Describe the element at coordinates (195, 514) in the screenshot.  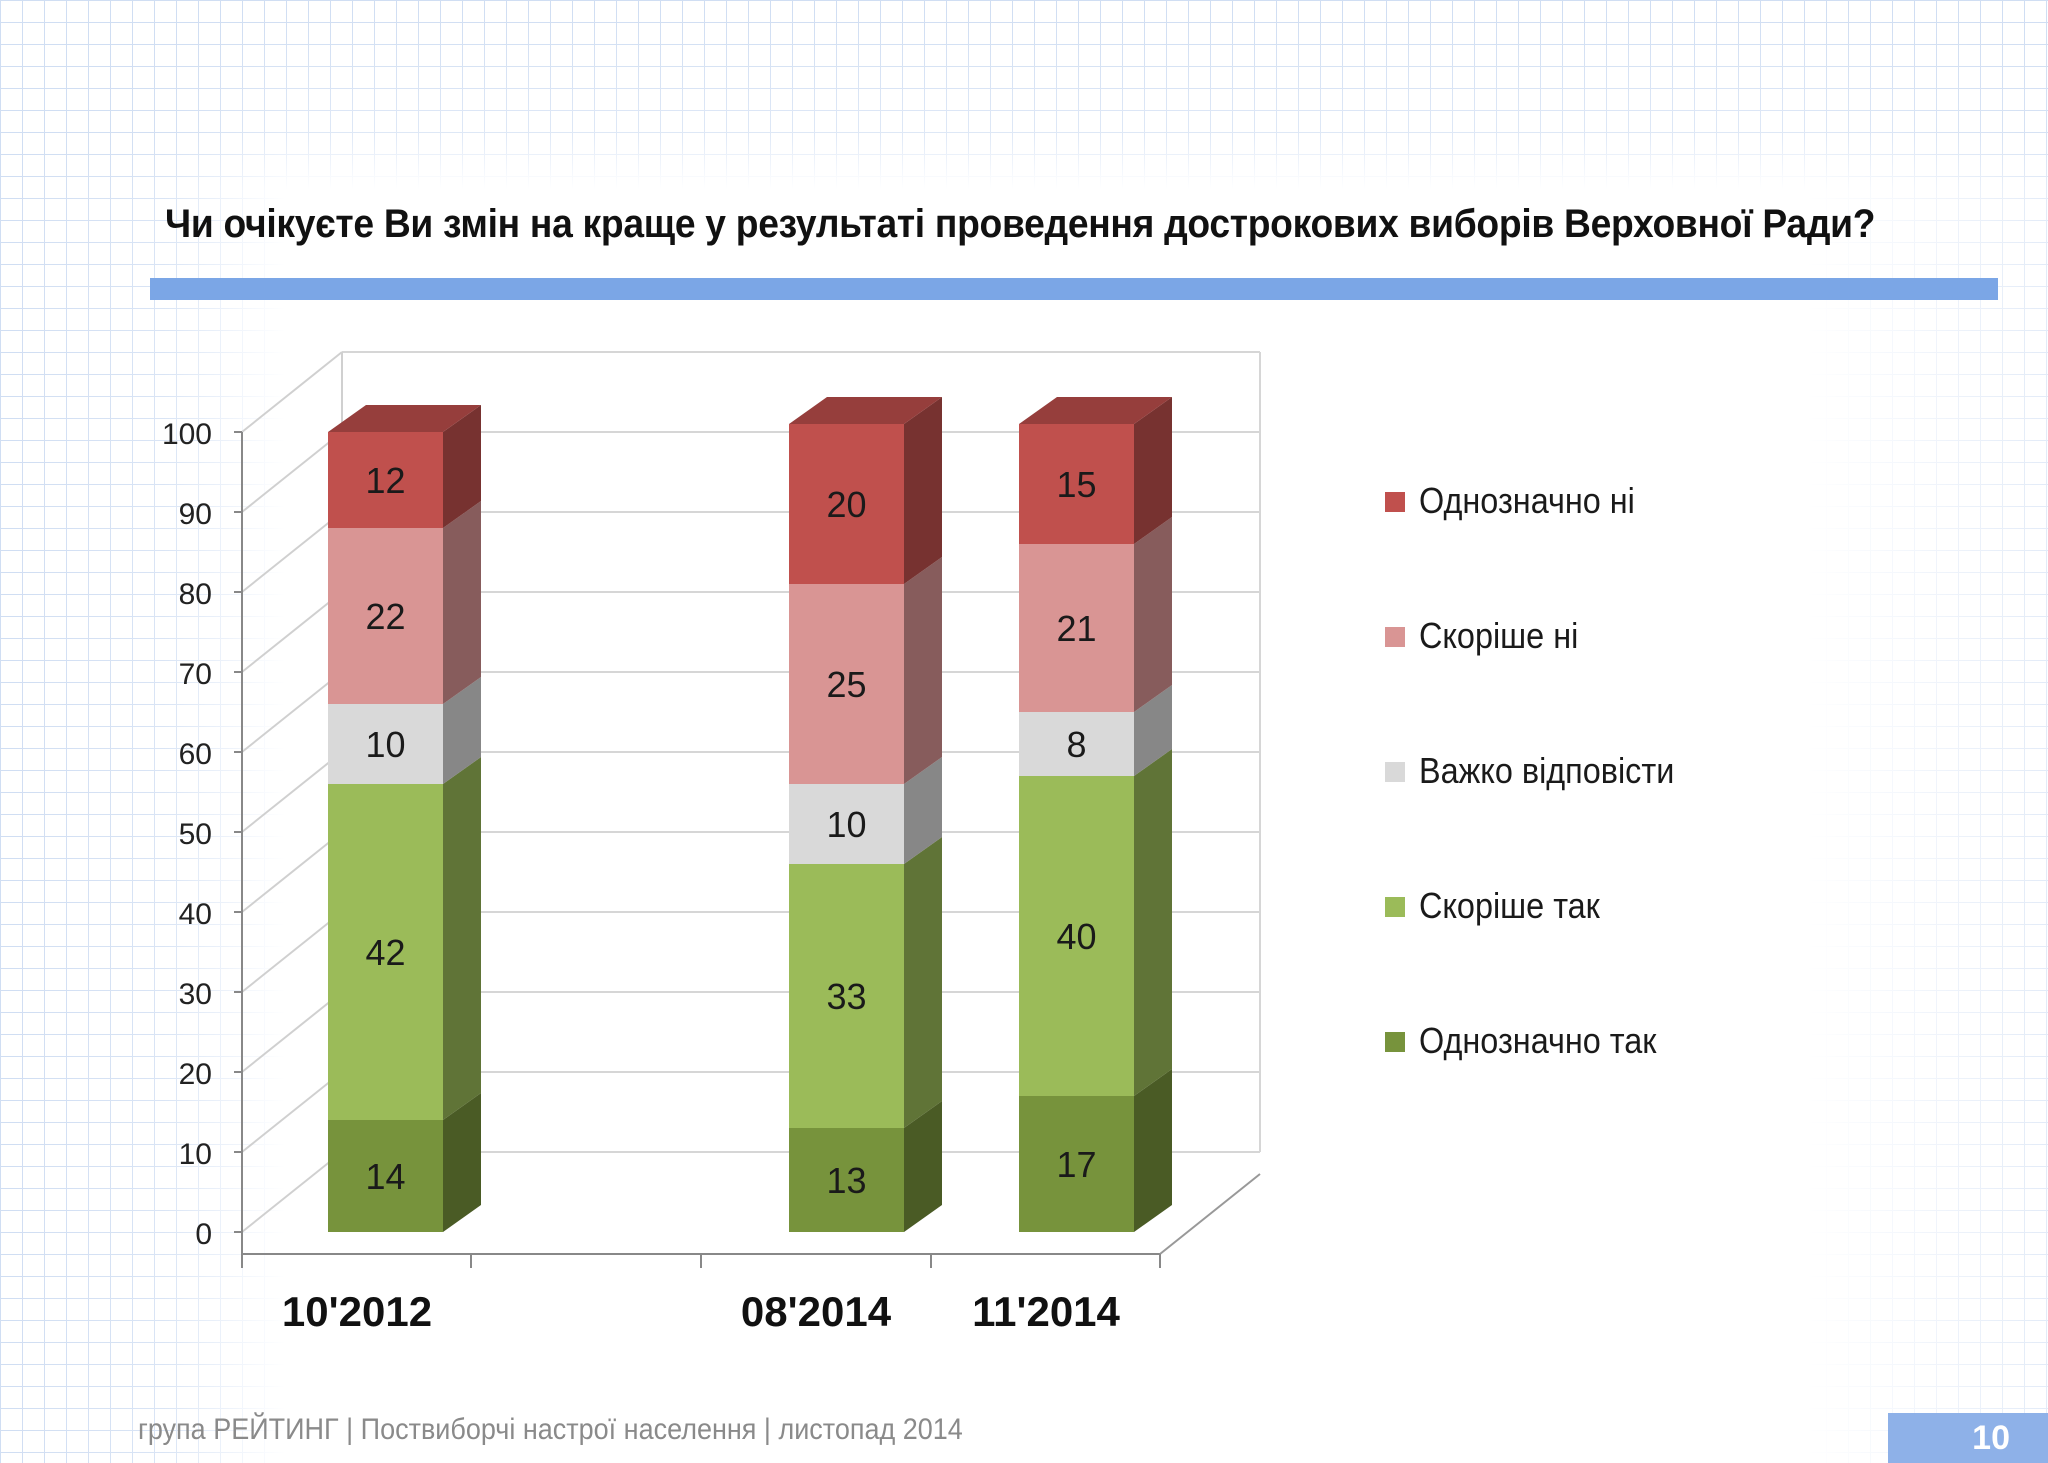
I see `y-tick-label: 90` at that location.